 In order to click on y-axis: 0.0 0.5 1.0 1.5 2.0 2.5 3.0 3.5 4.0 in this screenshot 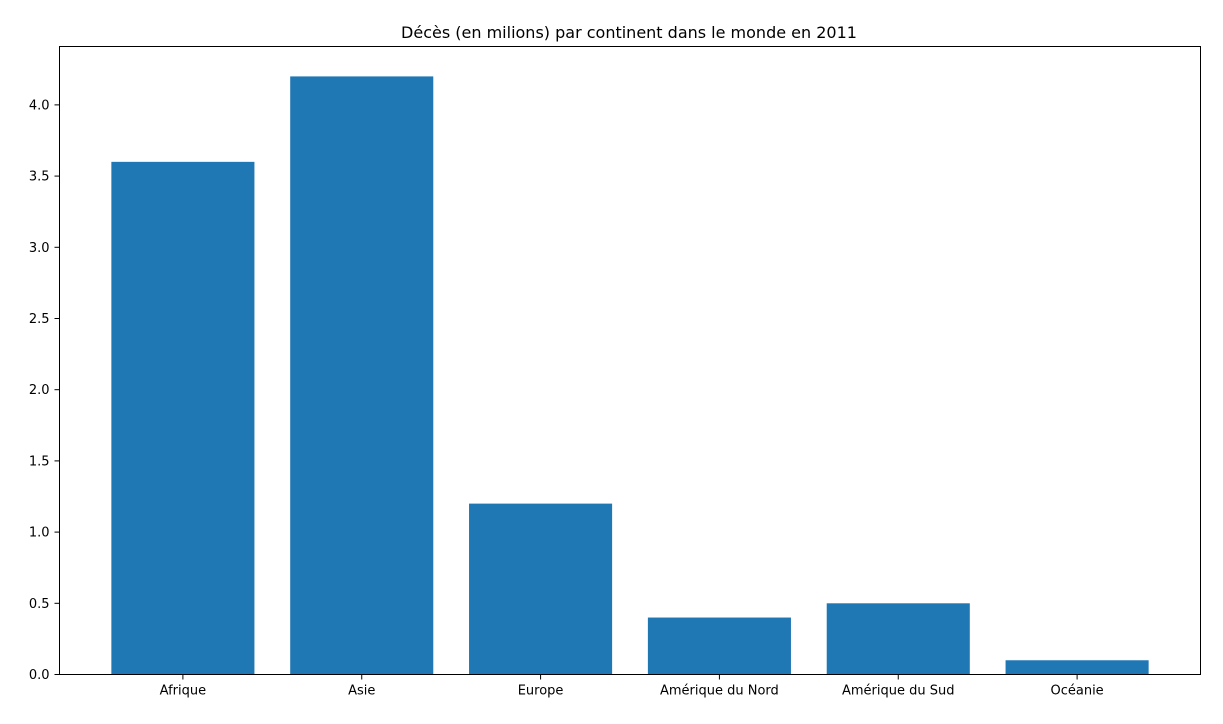, I will do `click(44, 390)`.